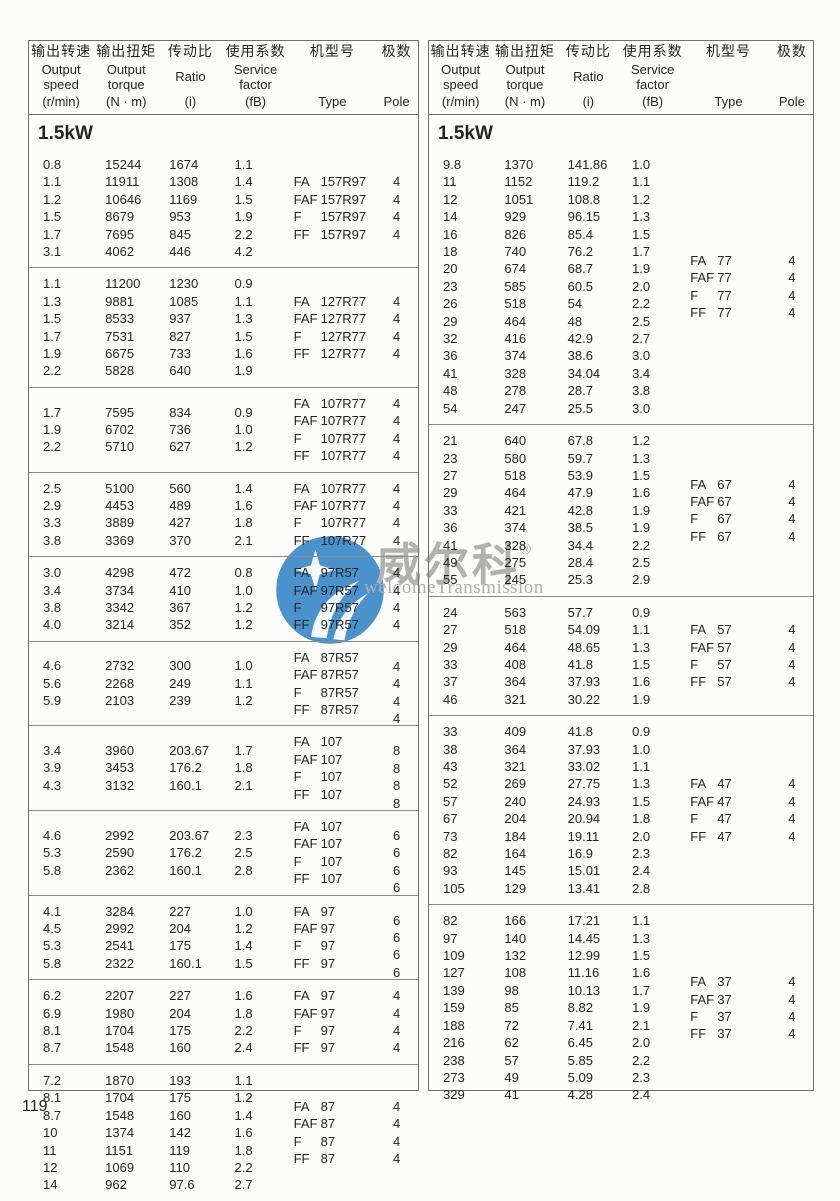 This screenshot has height=1201, width=840. Describe the element at coordinates (333, 768) in the screenshot. I see `type-column: FA 107 FAF 107 F 107 FF 107` at that location.